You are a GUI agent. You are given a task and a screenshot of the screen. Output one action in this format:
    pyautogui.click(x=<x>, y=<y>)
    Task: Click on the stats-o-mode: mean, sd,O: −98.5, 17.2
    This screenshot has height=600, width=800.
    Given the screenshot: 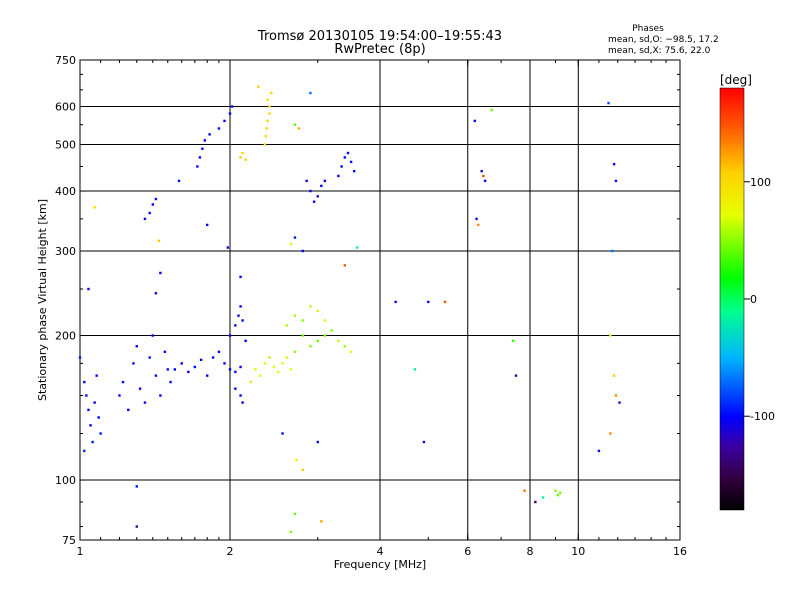 What is the action you would take?
    pyautogui.click(x=663, y=40)
    